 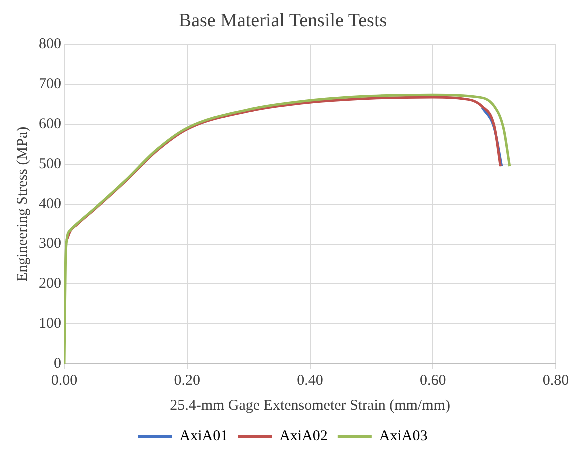 I want to click on x-tick-label: 0.80, so click(x=556, y=380).